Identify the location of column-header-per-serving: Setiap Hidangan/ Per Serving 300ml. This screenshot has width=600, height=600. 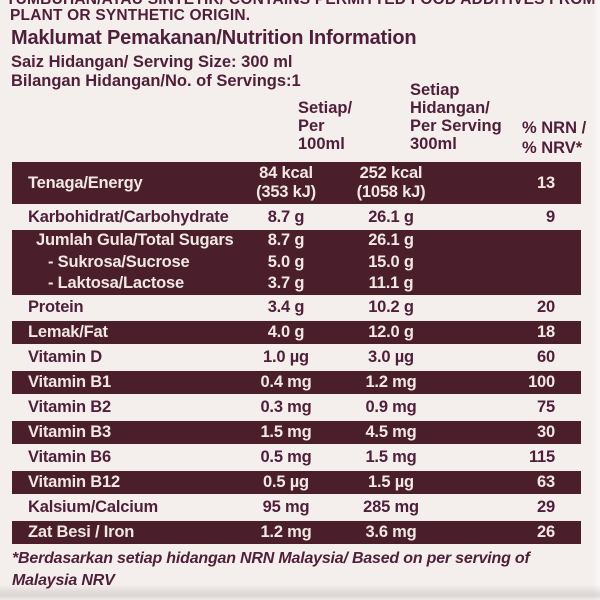
(456, 117).